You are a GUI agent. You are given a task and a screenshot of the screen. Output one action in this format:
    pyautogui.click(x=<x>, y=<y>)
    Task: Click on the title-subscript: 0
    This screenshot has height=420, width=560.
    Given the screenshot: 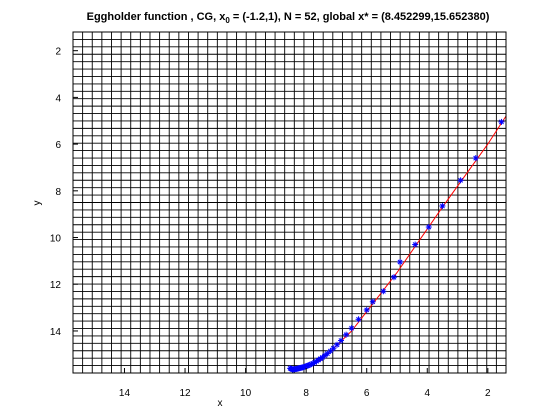 What is the action you would take?
    pyautogui.click(x=227, y=20)
    